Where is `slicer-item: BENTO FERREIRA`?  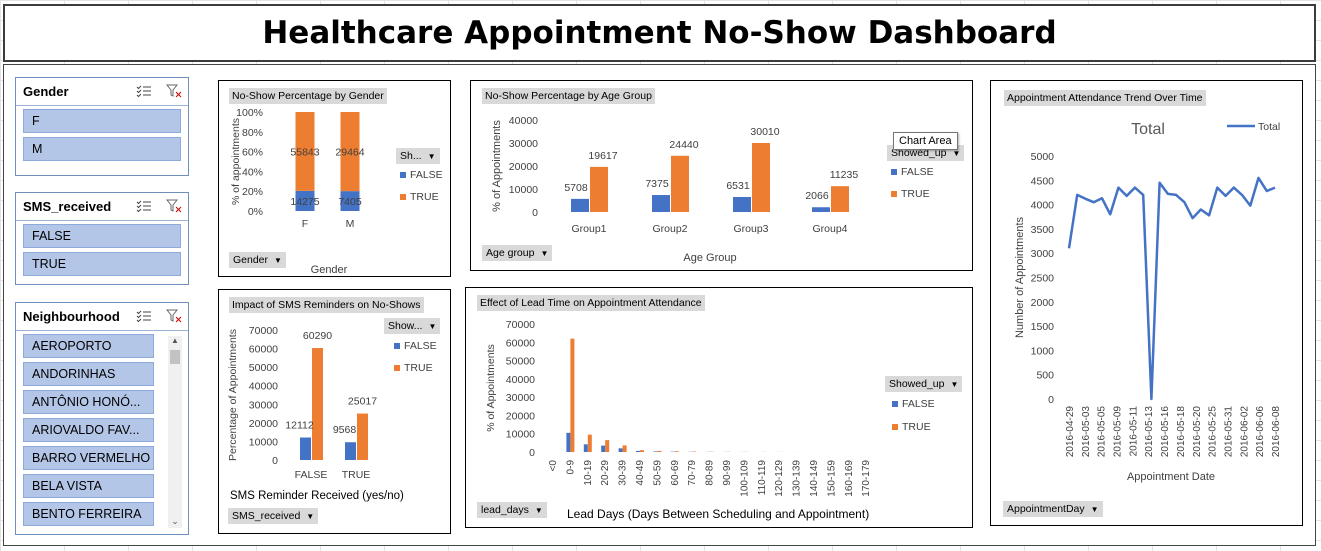
slicer-item: BENTO FERREIRA is located at coordinates (88, 514).